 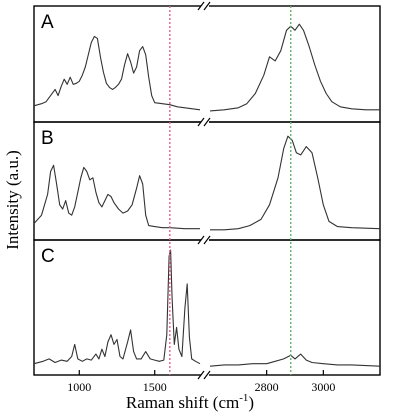 I want to click on x-tick-label-0-1: 1500, so click(x=155, y=387).